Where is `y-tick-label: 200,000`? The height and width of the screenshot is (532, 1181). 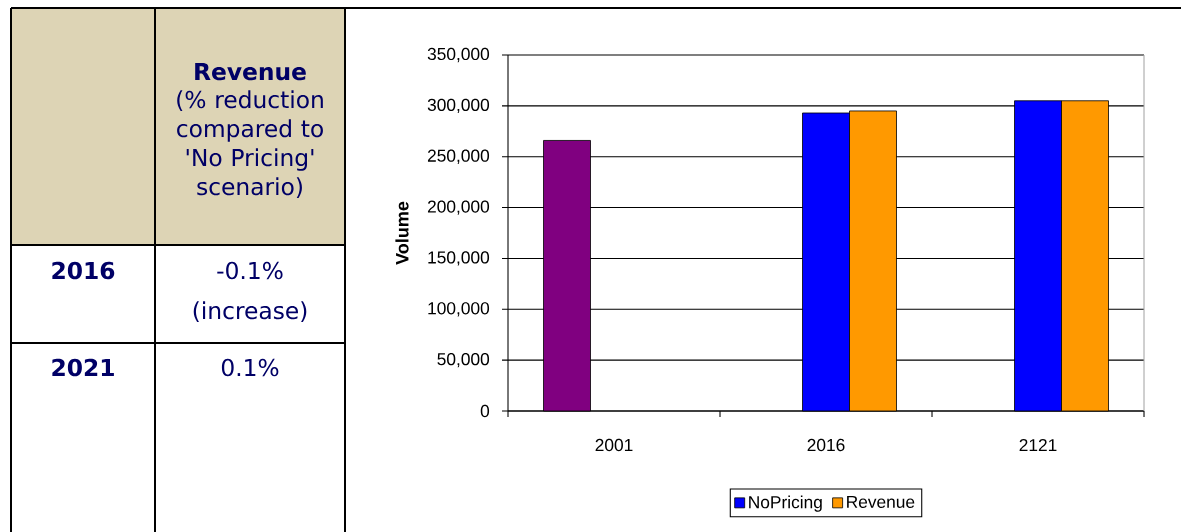
y-tick-label: 200,000 is located at coordinates (458, 207).